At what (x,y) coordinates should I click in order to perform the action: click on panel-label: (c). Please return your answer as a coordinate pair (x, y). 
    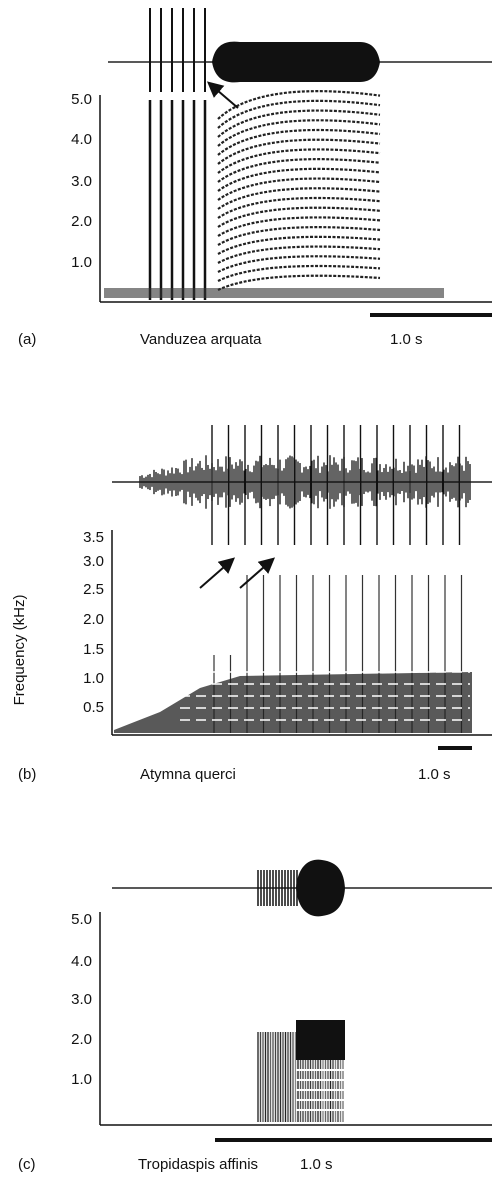
    Looking at the image, I should click on (27, 1164).